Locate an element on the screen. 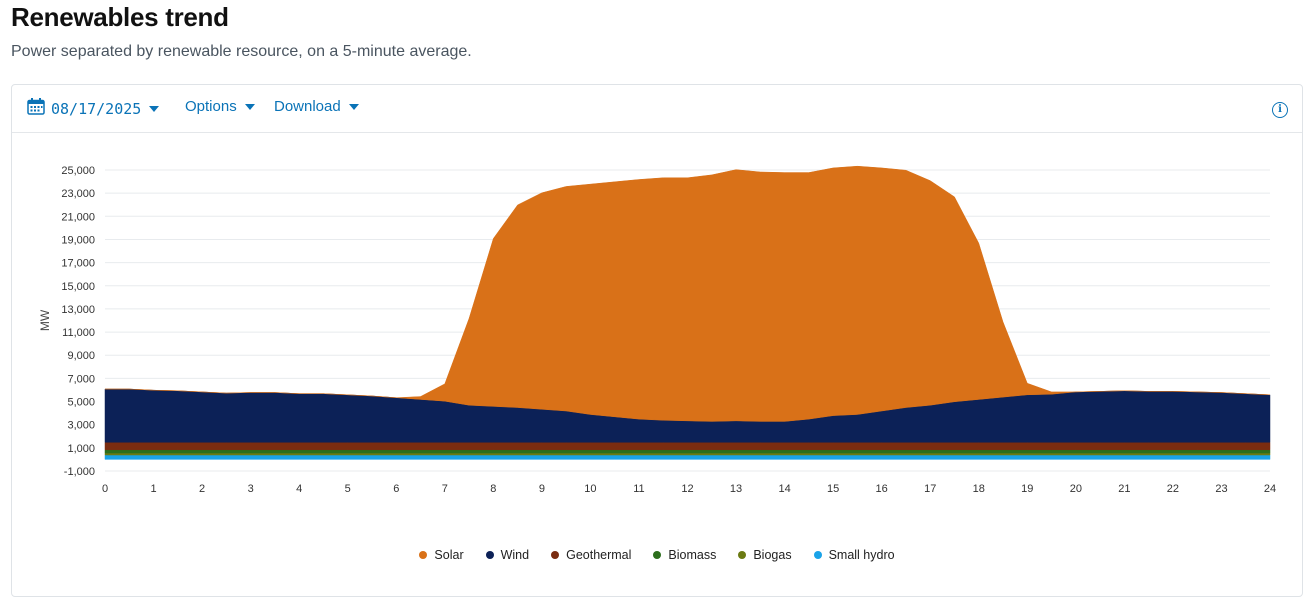 The height and width of the screenshot is (601, 1311). y-tick-label: 1,000 is located at coordinates (81, 449).